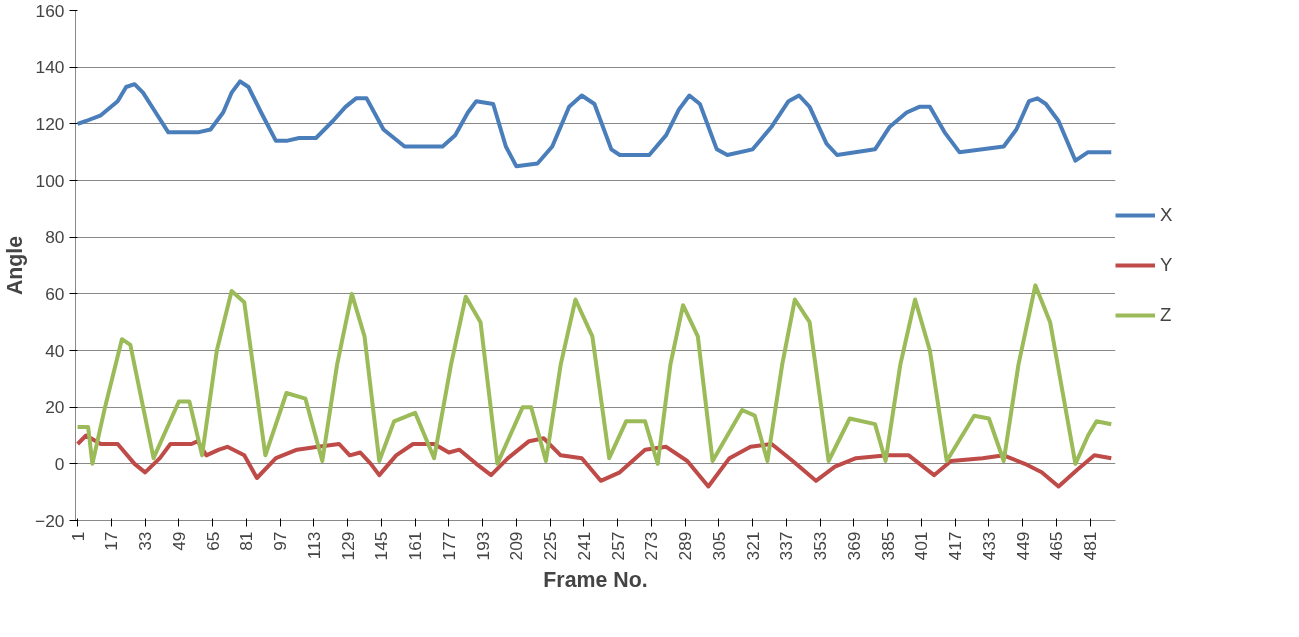 This screenshot has width=1299, height=637. I want to click on x-tick-label: 209, so click(516, 546).